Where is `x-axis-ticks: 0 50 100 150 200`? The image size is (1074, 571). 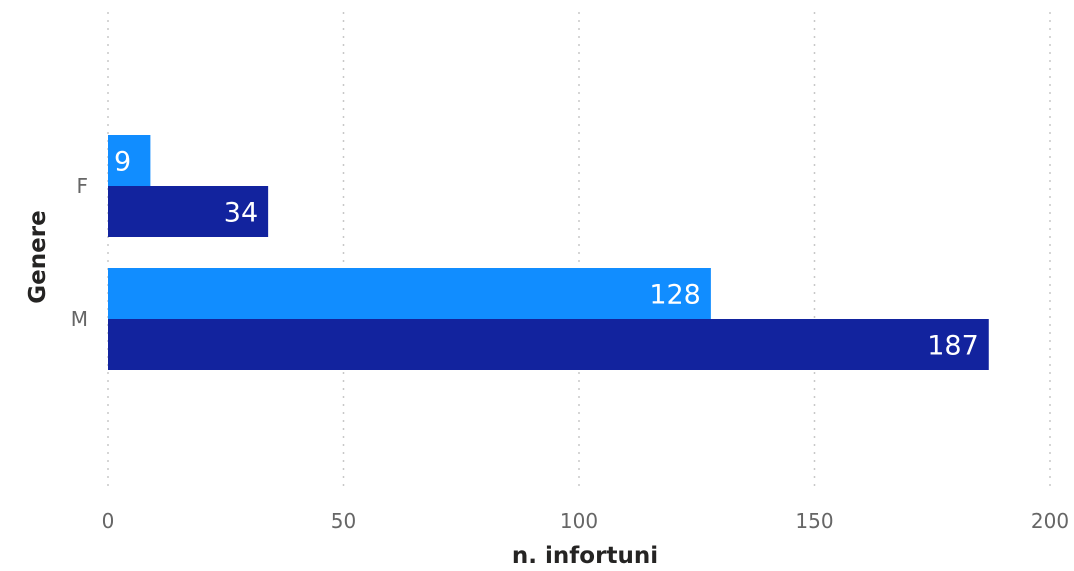
x-axis-ticks: 0 50 100 150 200 is located at coordinates (585, 521).